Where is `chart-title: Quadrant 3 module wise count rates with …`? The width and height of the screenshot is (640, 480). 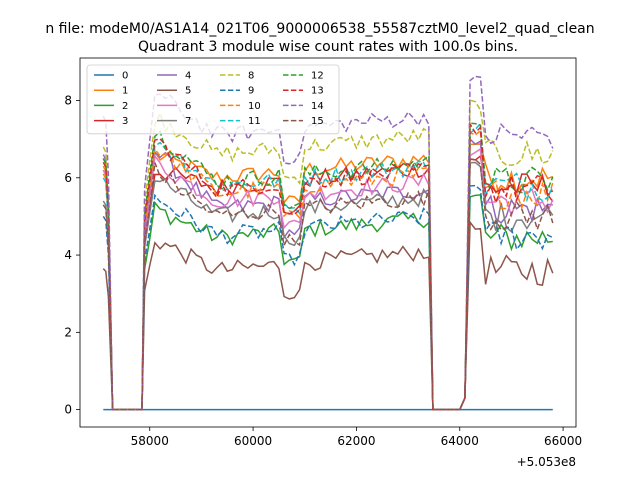
chart-title: Quadrant 3 module wise count rates with … is located at coordinates (328, 47).